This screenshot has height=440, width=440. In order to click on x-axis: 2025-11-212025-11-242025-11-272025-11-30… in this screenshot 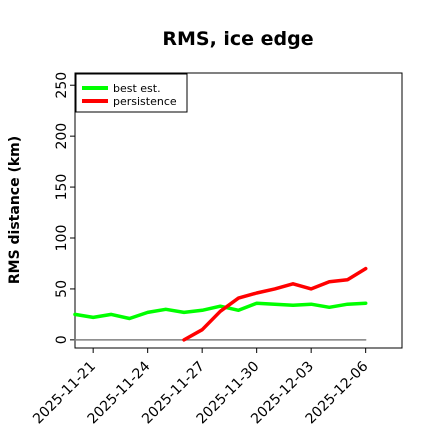, I will do `click(201, 387)`.